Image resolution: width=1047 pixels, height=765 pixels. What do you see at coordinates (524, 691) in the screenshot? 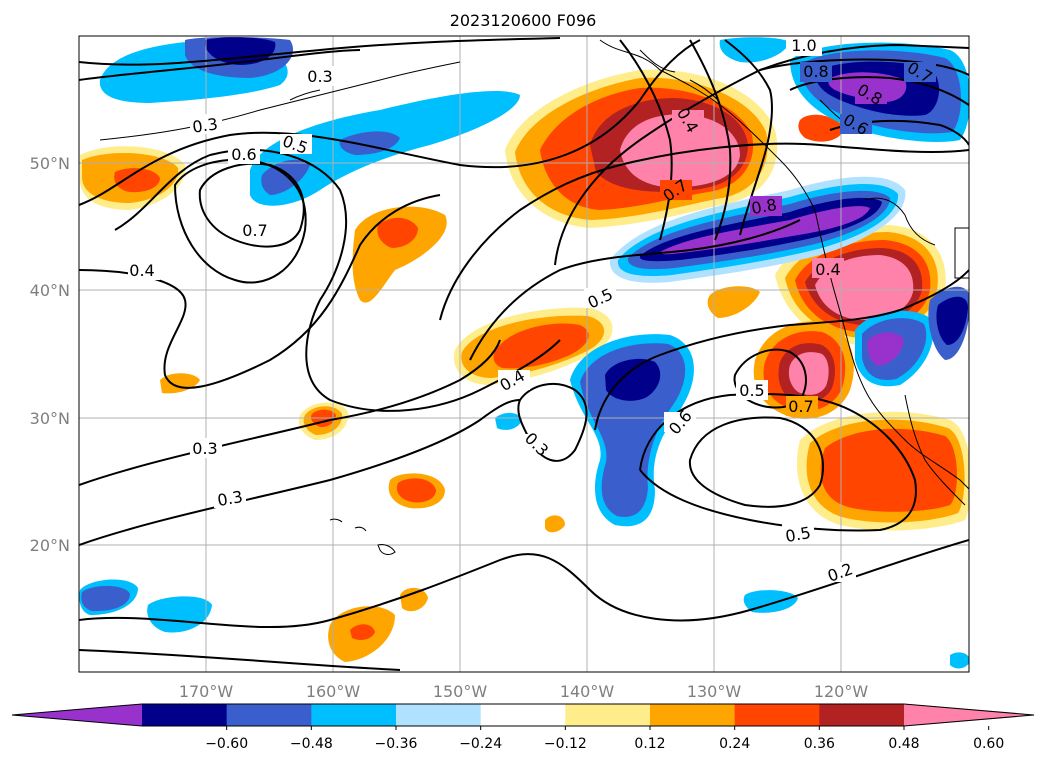
I see `lon-axis: 170°W 160°W 150°W 140°W 130°W 120°W` at bounding box center [524, 691].